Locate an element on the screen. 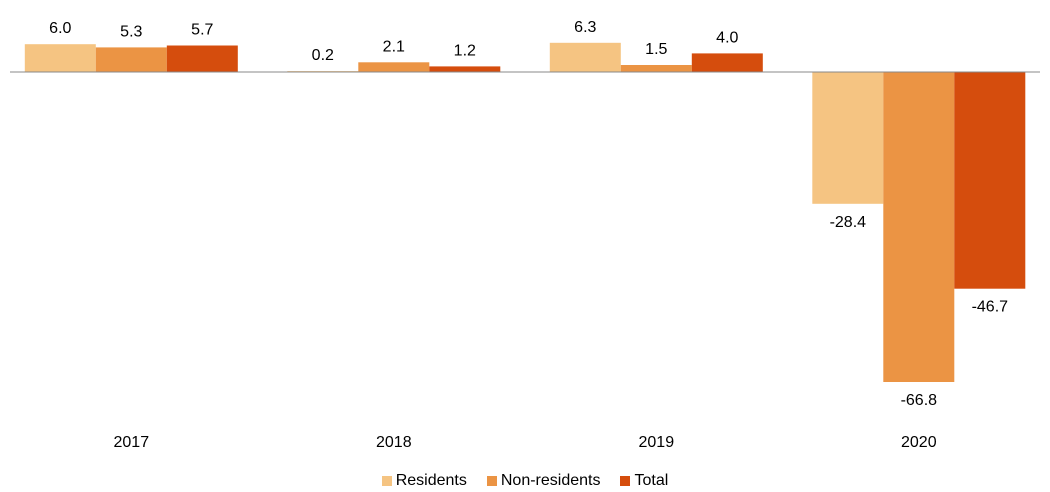 The image size is (1050, 492). x-tick-label-2017: 2017 is located at coordinates (132, 442).